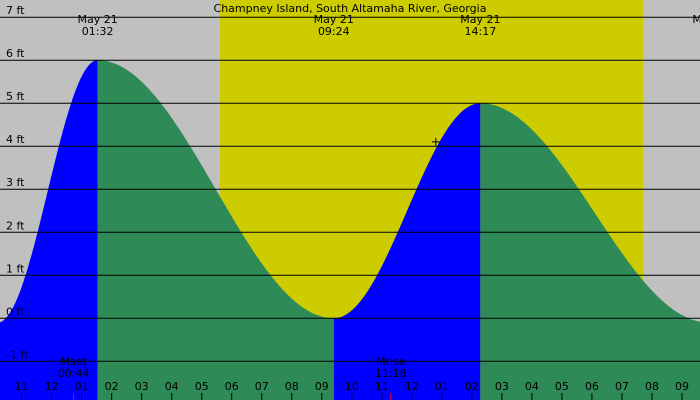  I want to click on y-tick-label: 0 ft, so click(15, 311).